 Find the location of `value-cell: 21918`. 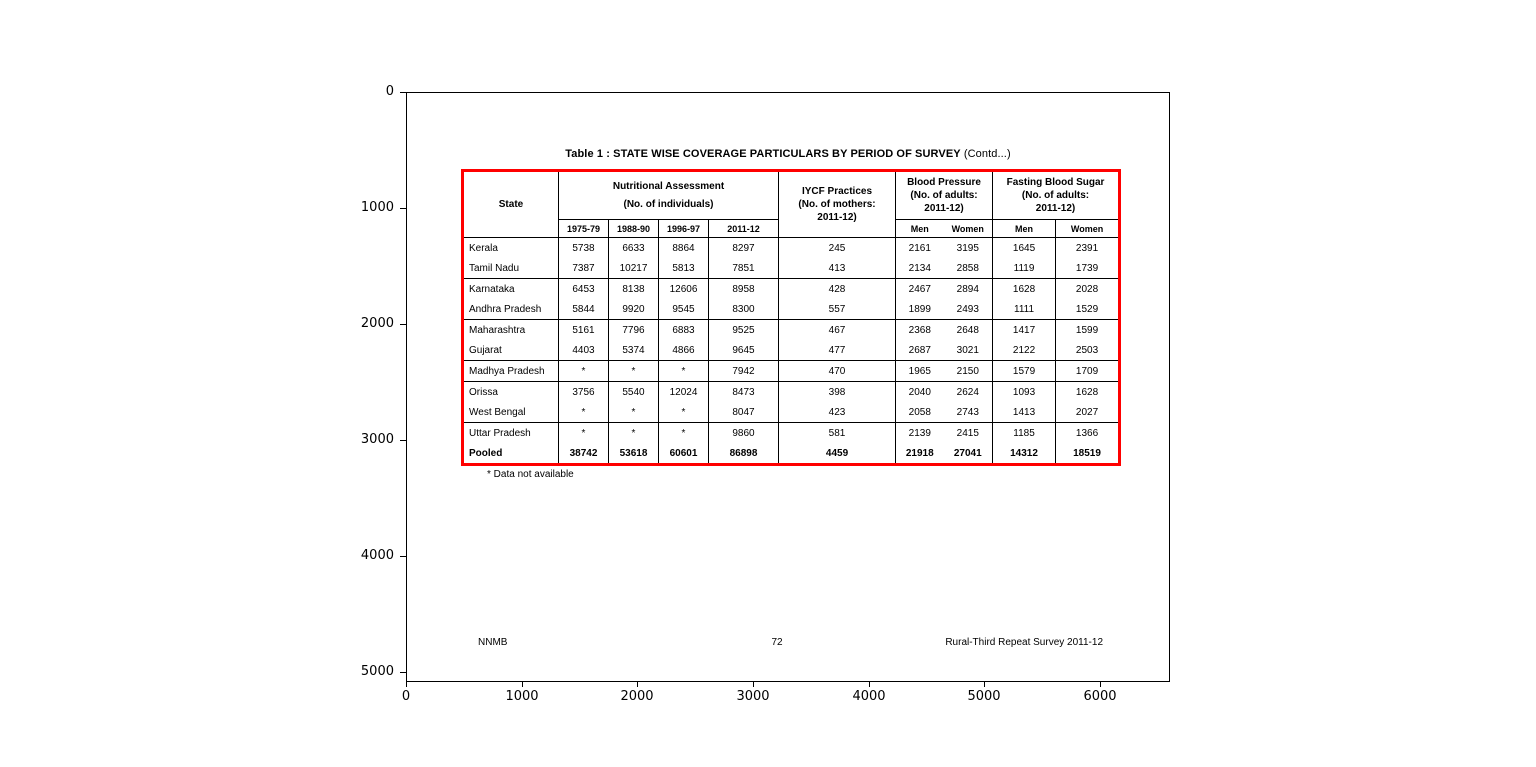

value-cell: 21918 is located at coordinates (919, 454).